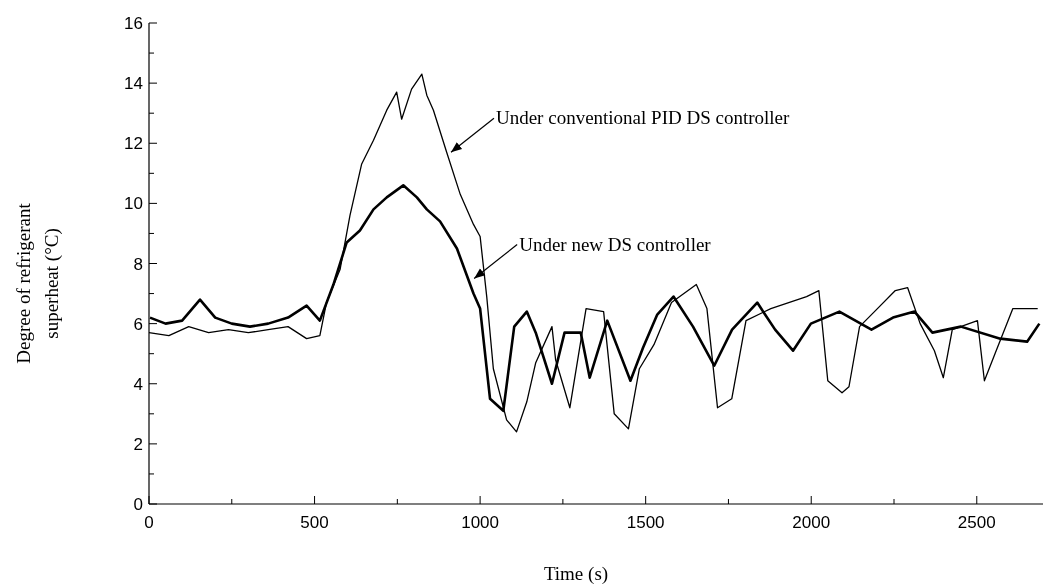 Image resolution: width=1060 pixels, height=588 pixels. What do you see at coordinates (138, 504) in the screenshot?
I see `y-tick-label: 0` at bounding box center [138, 504].